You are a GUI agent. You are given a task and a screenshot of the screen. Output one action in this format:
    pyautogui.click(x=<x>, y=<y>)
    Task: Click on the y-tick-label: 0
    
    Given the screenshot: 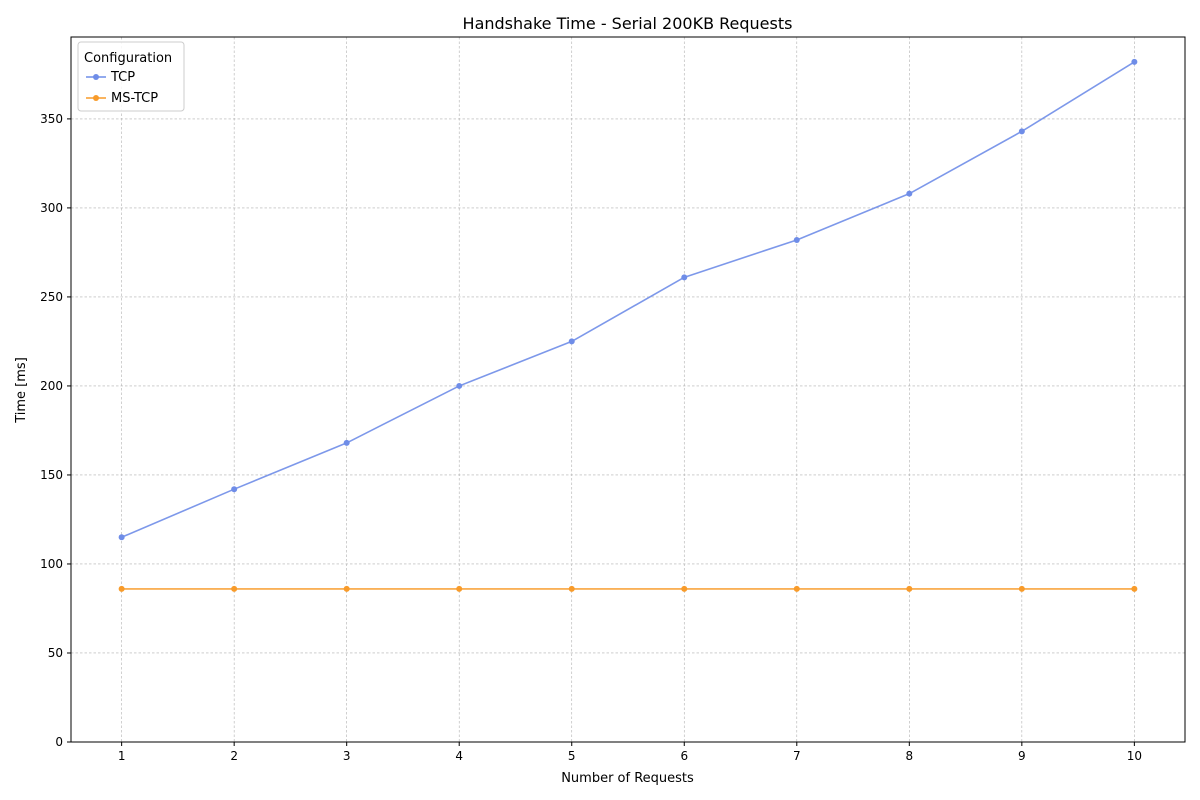 What is the action you would take?
    pyautogui.click(x=59, y=742)
    